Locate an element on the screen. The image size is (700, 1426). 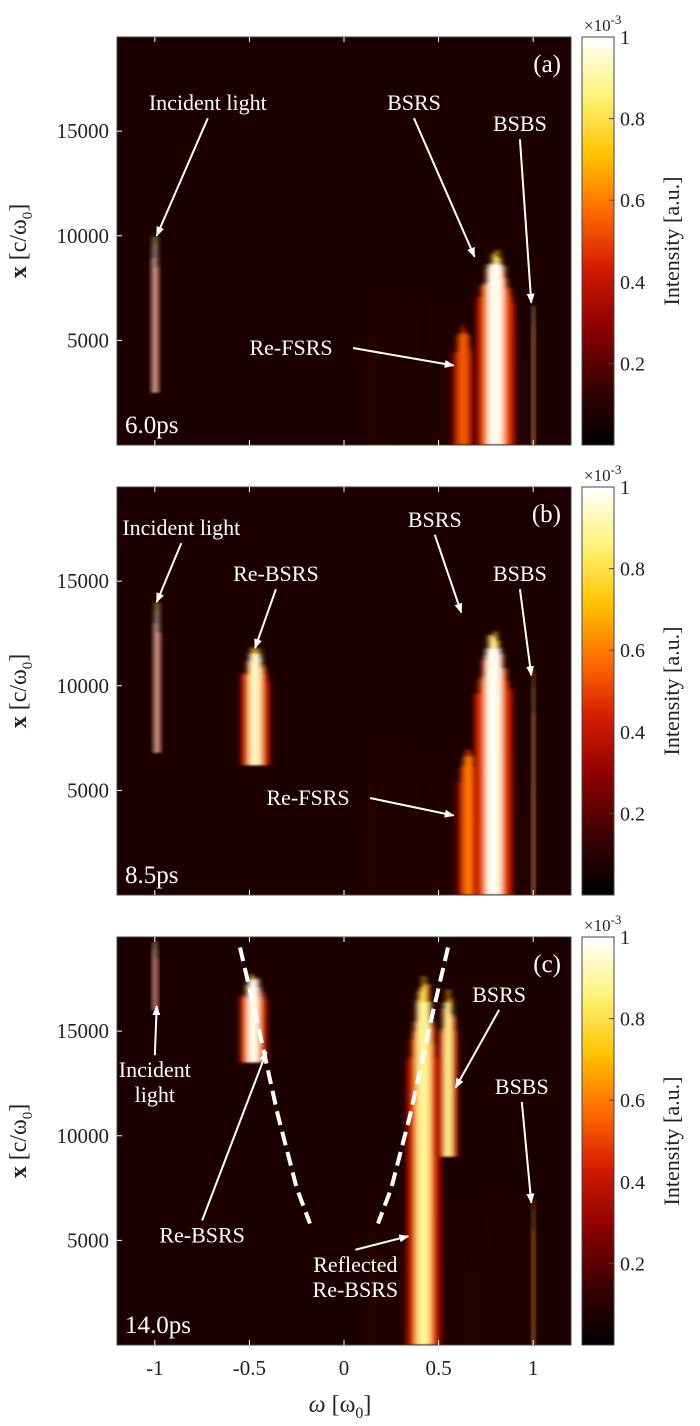
panel-time: 14.0ps is located at coordinates (158, 1325).